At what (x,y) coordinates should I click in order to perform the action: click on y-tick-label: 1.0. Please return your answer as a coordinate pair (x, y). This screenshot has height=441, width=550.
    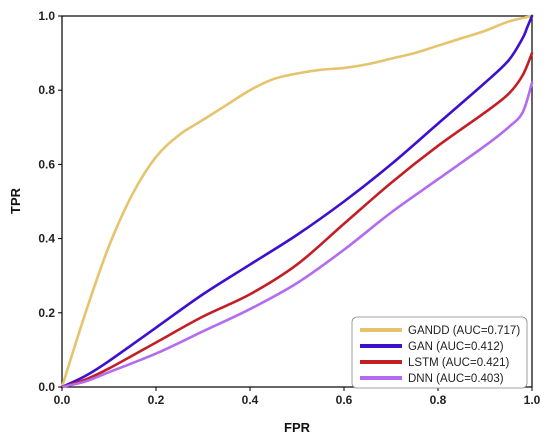
    Looking at the image, I should click on (46, 16).